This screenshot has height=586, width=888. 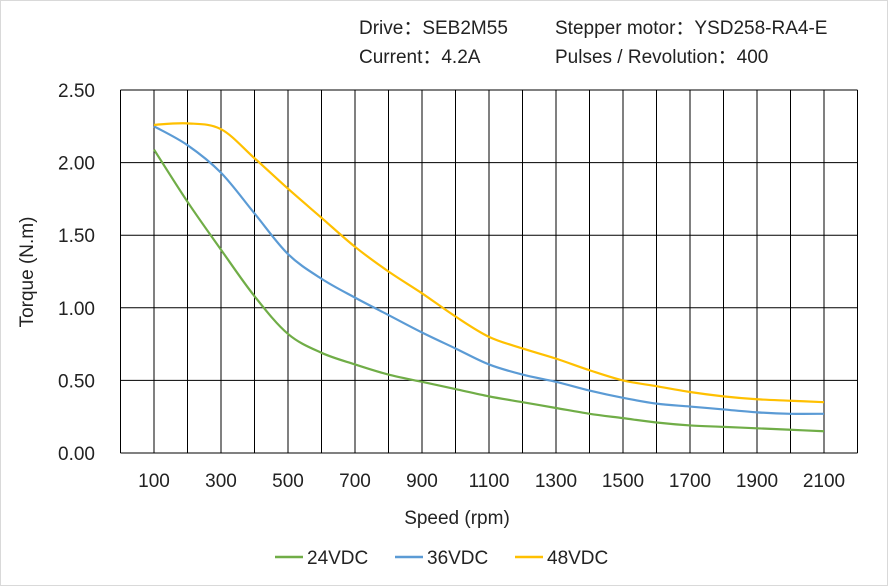 What do you see at coordinates (154, 481) in the screenshot?
I see `x-tick-label: 100` at bounding box center [154, 481].